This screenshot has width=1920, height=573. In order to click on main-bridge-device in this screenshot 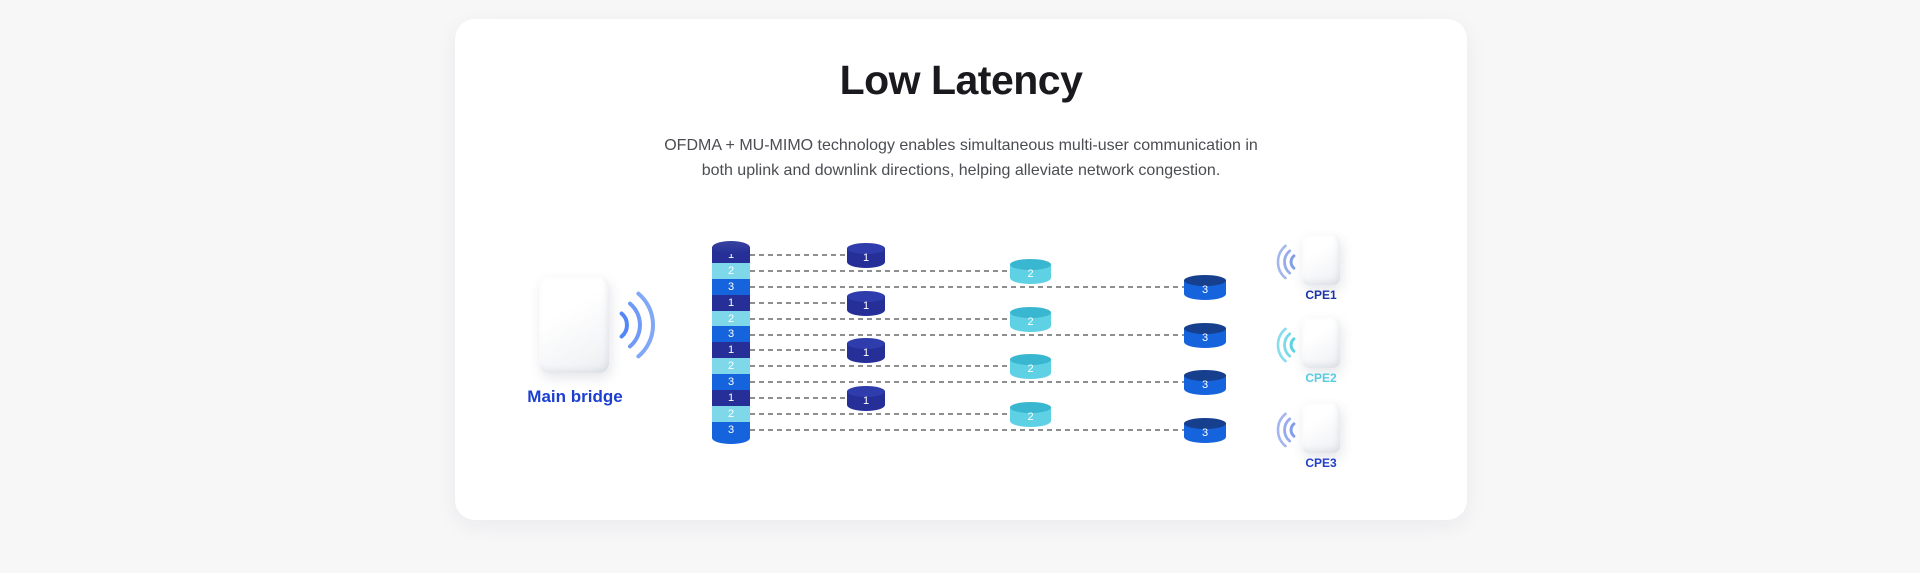, I will do `click(574, 325)`.